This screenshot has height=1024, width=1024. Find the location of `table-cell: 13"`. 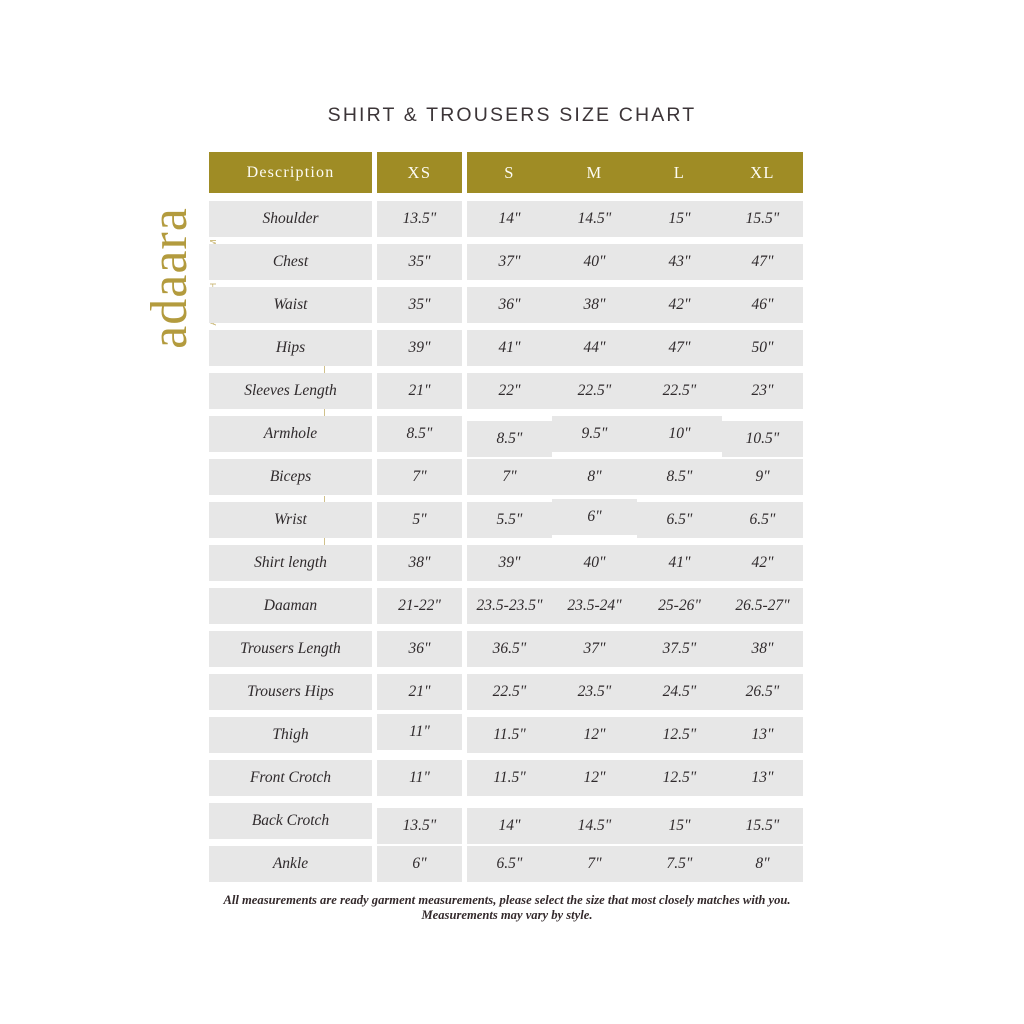

table-cell: 13" is located at coordinates (762, 778).